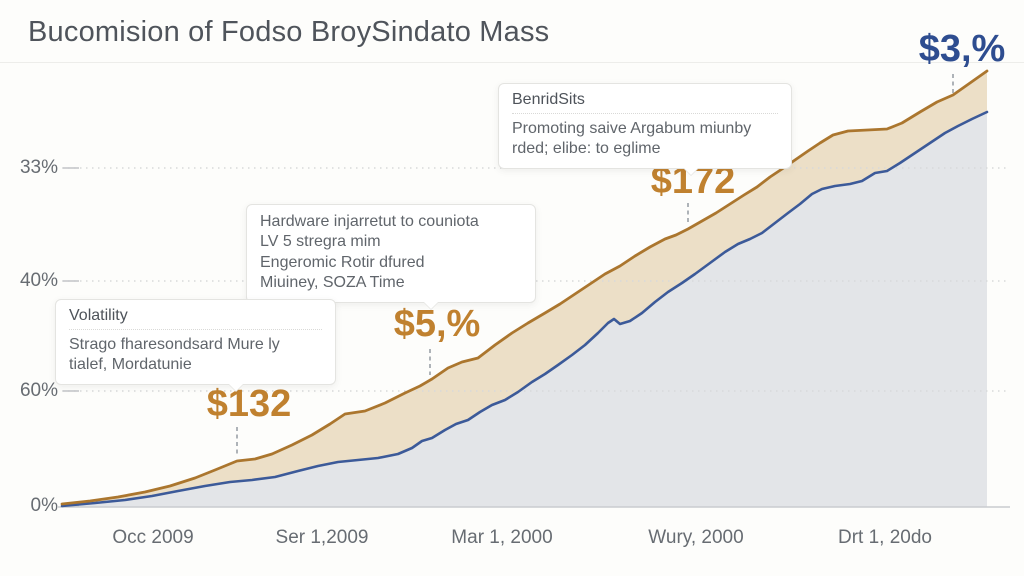  Describe the element at coordinates (320, 242) in the screenshot. I see `tooltip-text-line: LV 5 stregra mim` at that location.